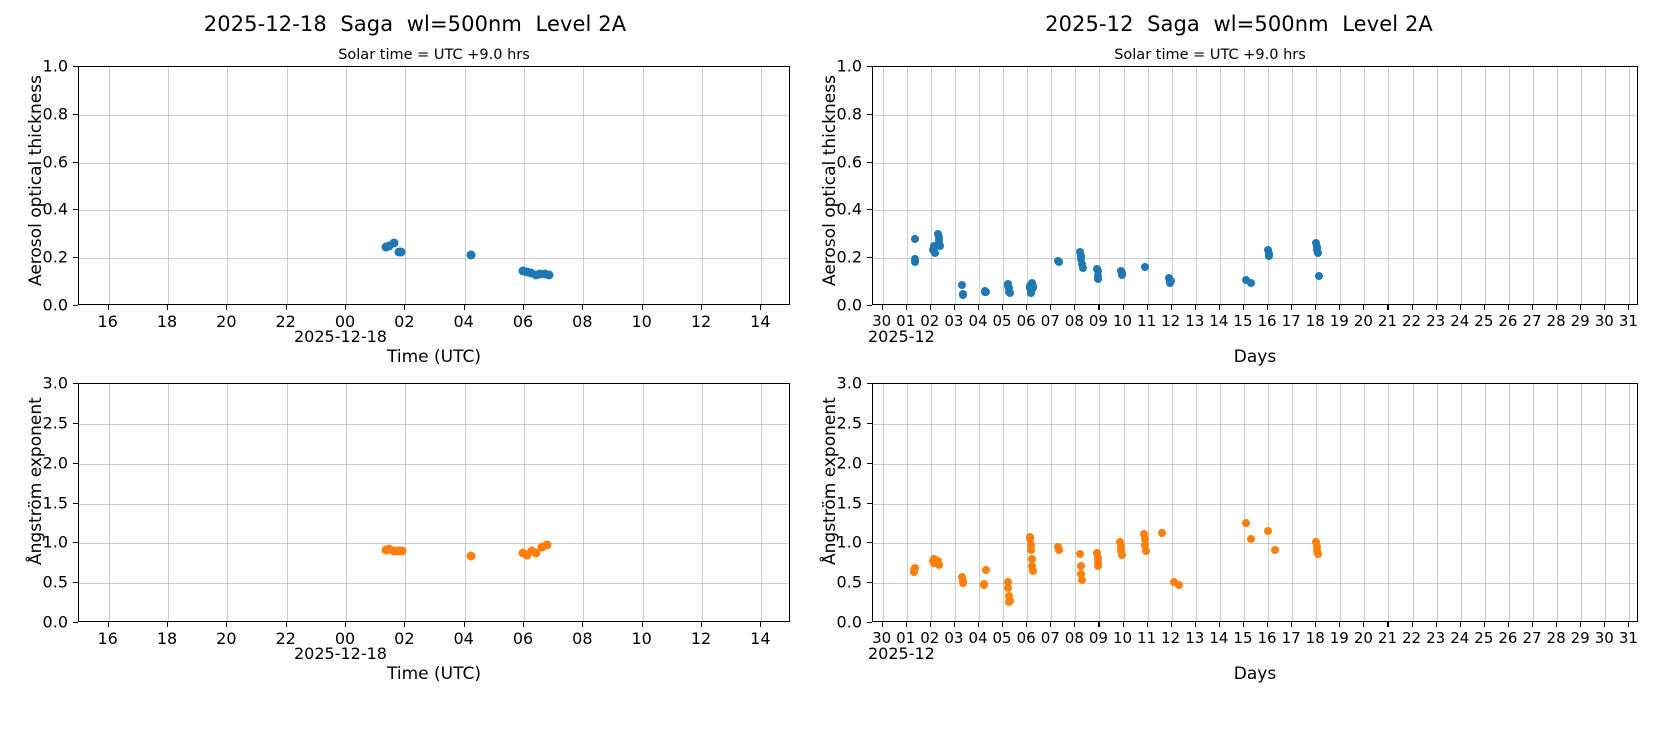  I want to click on xtick-label: 02, so click(930, 321).